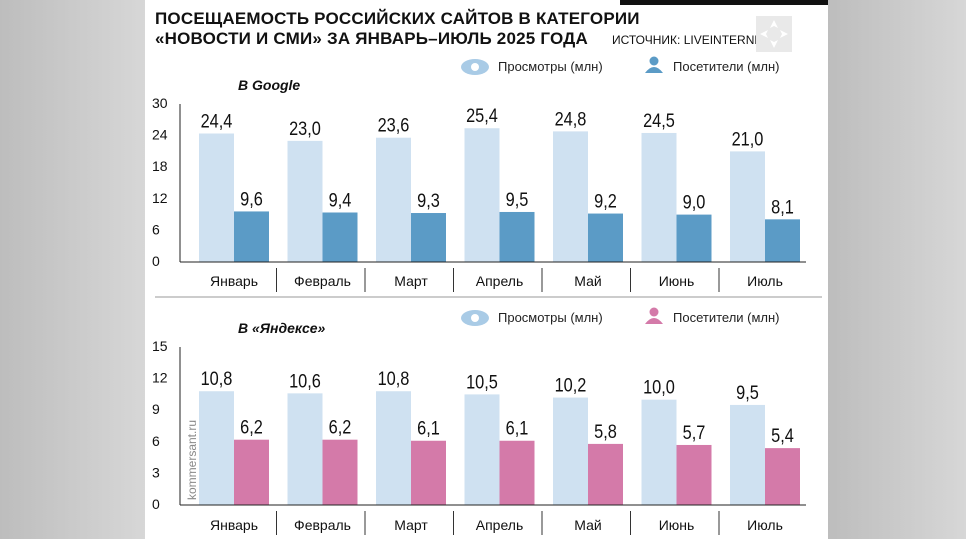 This screenshot has width=966, height=539. What do you see at coordinates (571, 118) in the screenshot?
I see `data-label-views: 24,8` at bounding box center [571, 118].